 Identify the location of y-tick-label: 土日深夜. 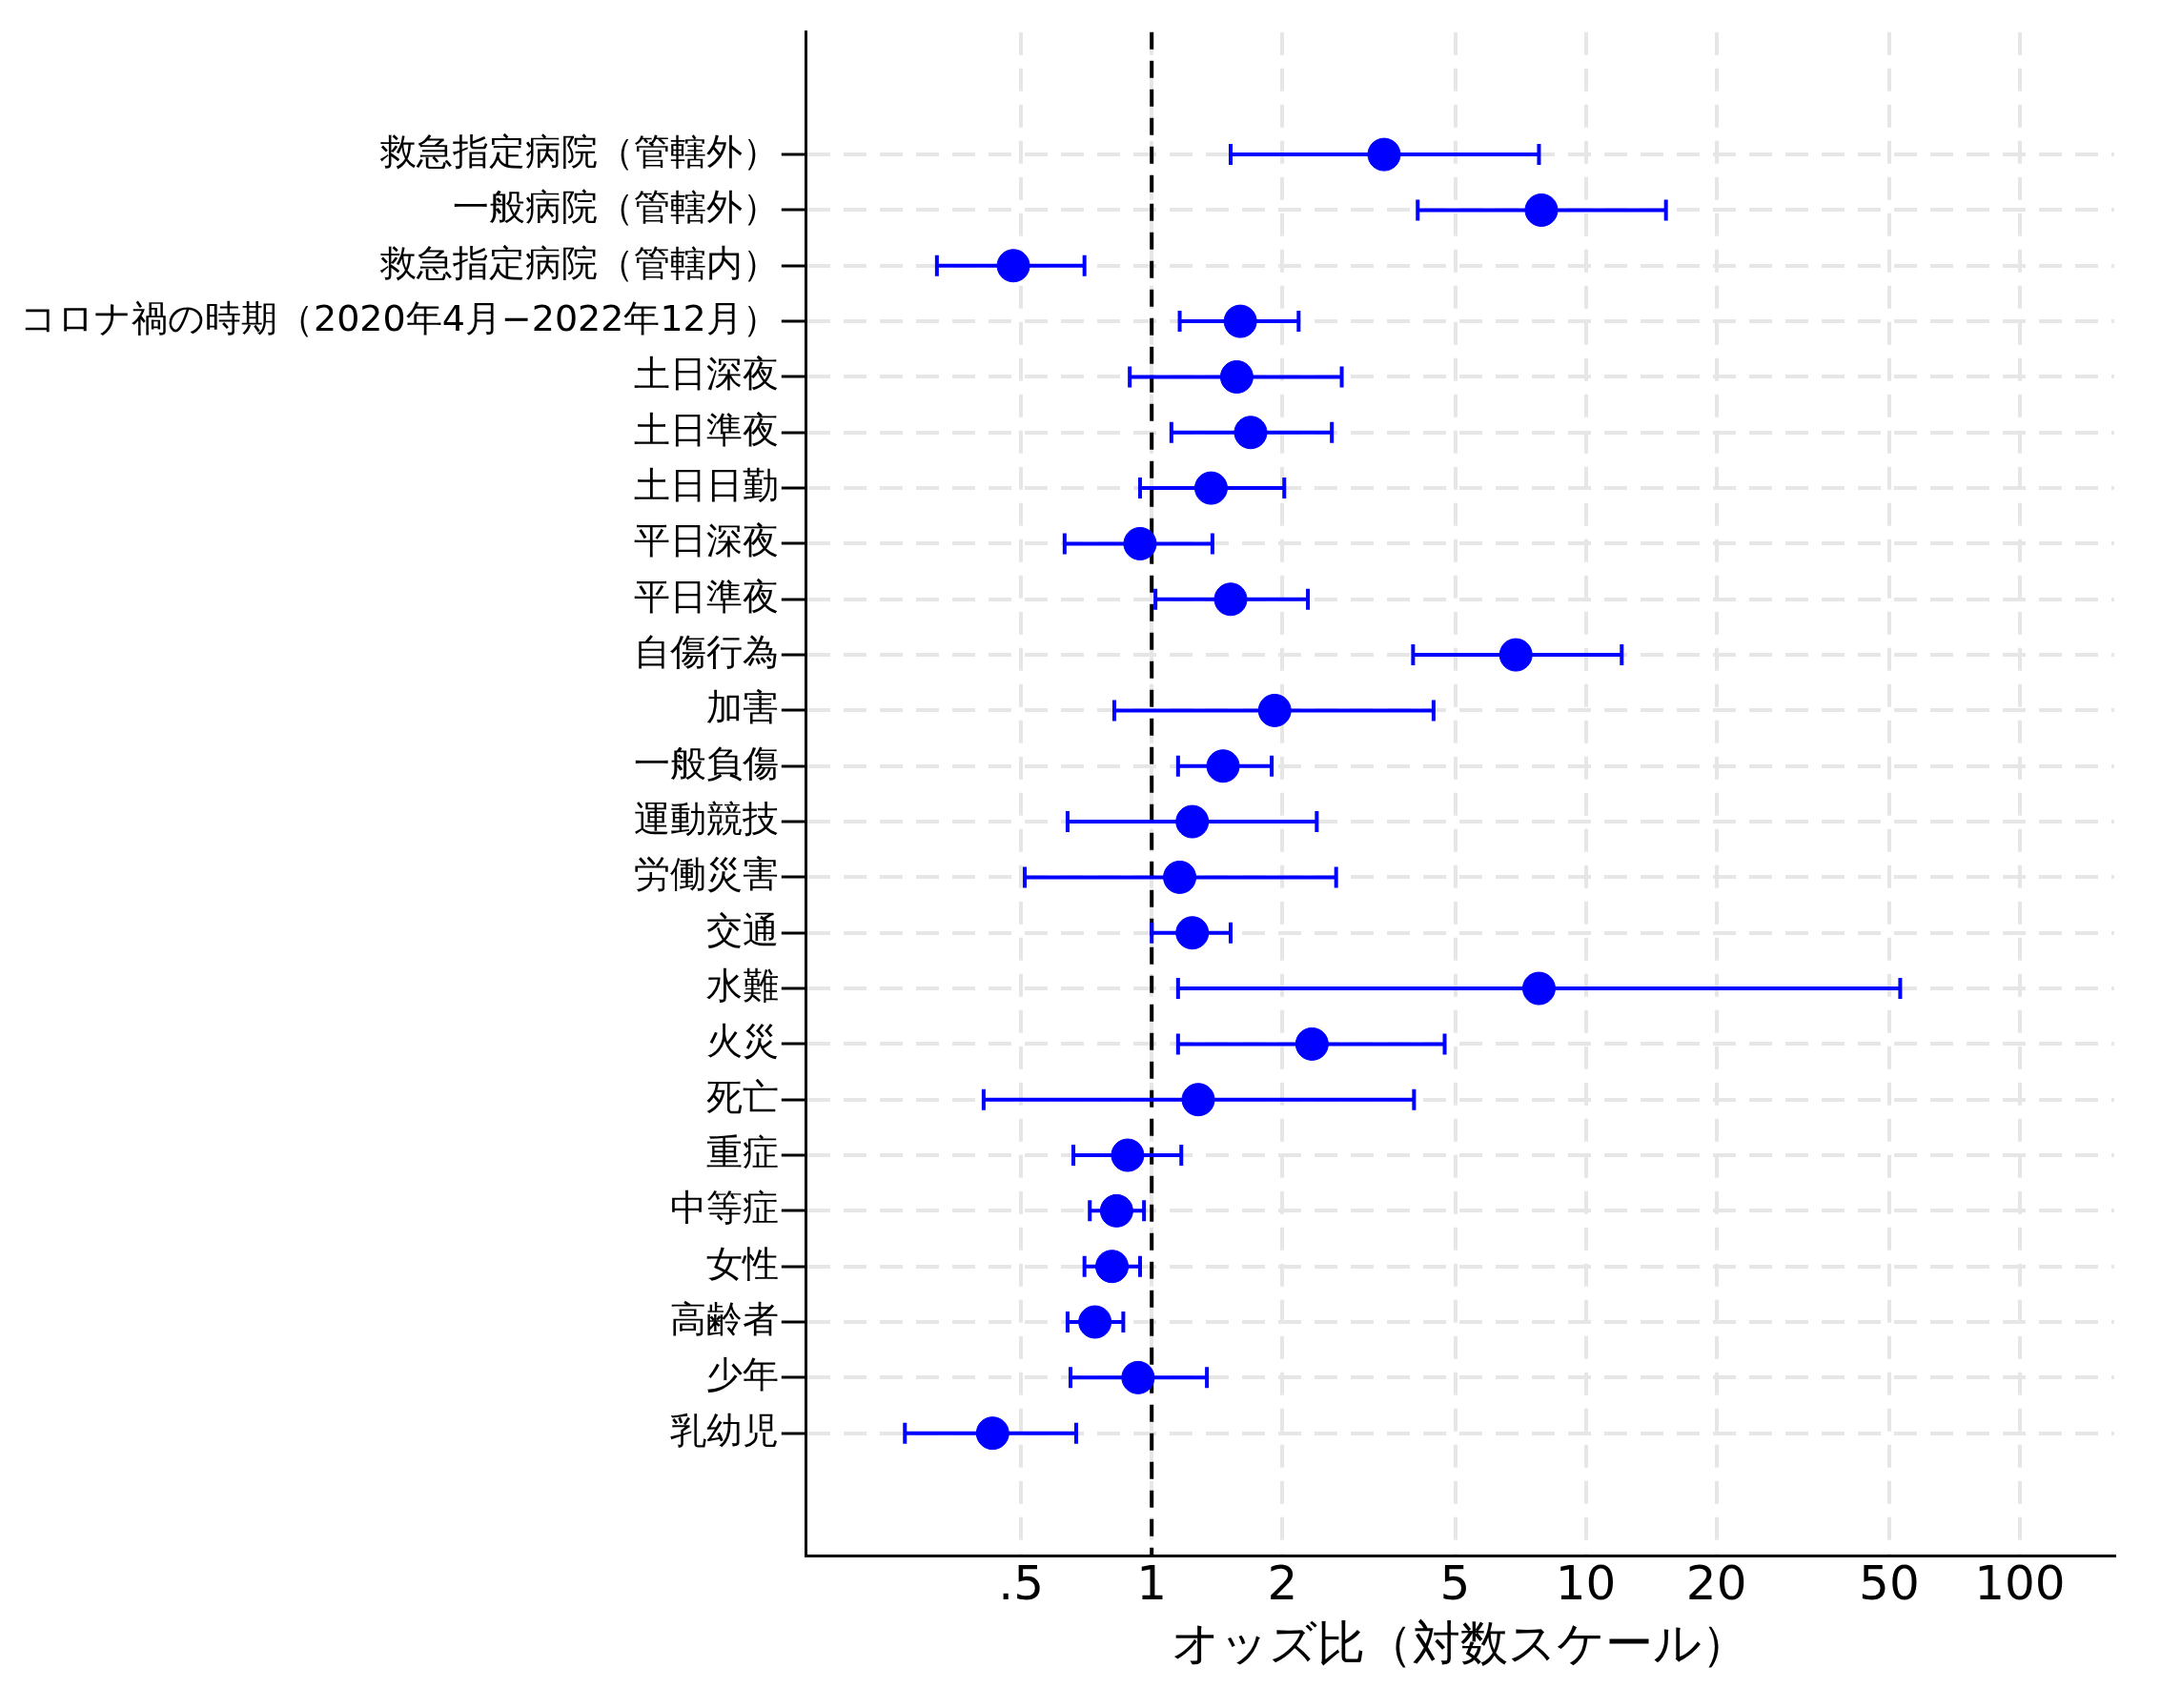
(706, 374).